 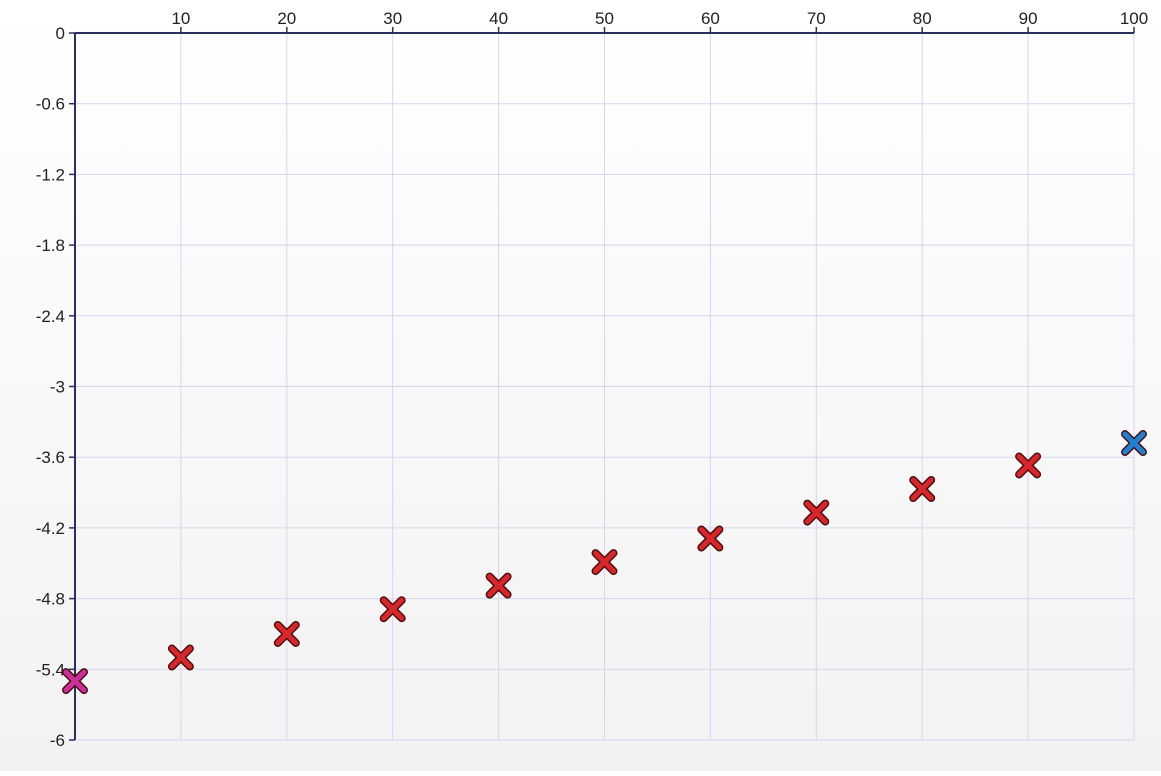 I want to click on y-tick-label: -6, so click(x=57, y=740).